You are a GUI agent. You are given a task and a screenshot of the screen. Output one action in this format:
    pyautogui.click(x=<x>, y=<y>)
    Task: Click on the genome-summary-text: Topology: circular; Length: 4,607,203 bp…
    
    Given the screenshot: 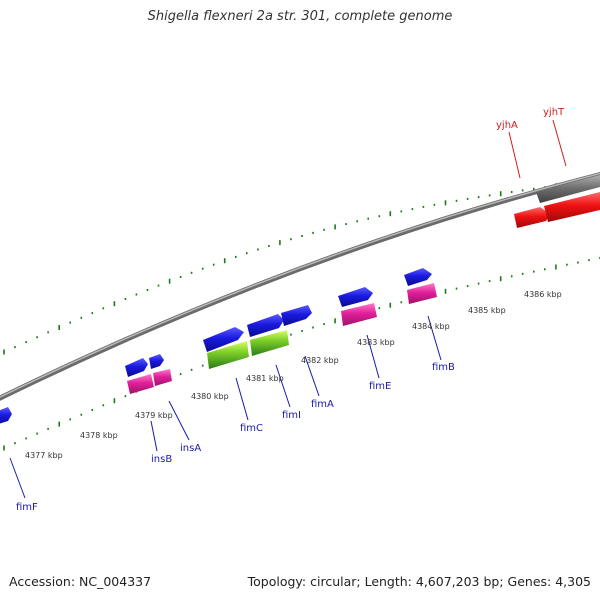 What is the action you would take?
    pyautogui.click(x=419, y=581)
    